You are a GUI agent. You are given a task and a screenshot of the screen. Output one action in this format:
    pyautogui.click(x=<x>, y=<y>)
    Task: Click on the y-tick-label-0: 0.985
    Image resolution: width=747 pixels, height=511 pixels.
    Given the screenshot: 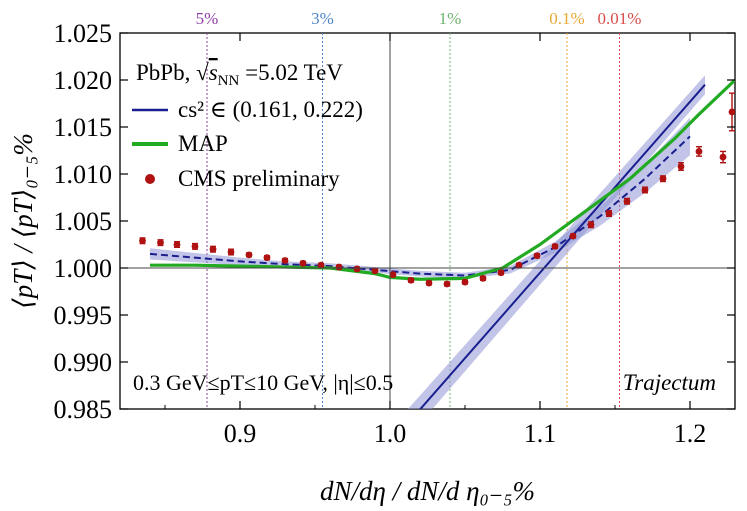 What is the action you would take?
    pyautogui.click(x=83, y=409)
    